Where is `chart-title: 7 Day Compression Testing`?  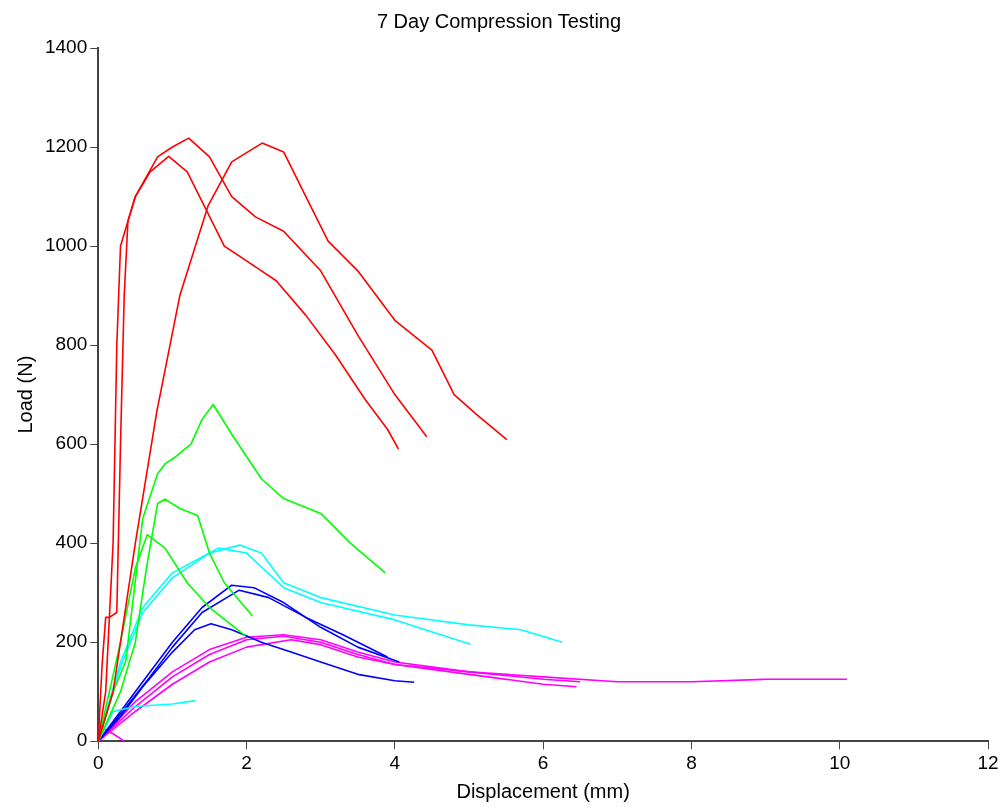 chart-title: 7 Day Compression Testing is located at coordinates (499, 20).